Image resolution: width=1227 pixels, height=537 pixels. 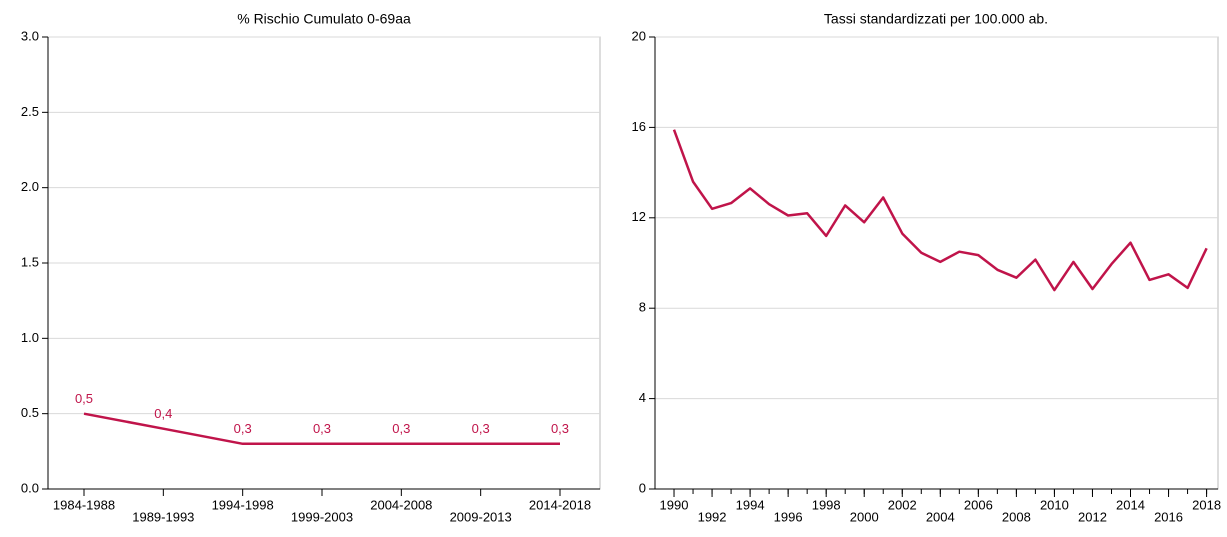 I want to click on x-tick-label: 2006, so click(x=978, y=504).